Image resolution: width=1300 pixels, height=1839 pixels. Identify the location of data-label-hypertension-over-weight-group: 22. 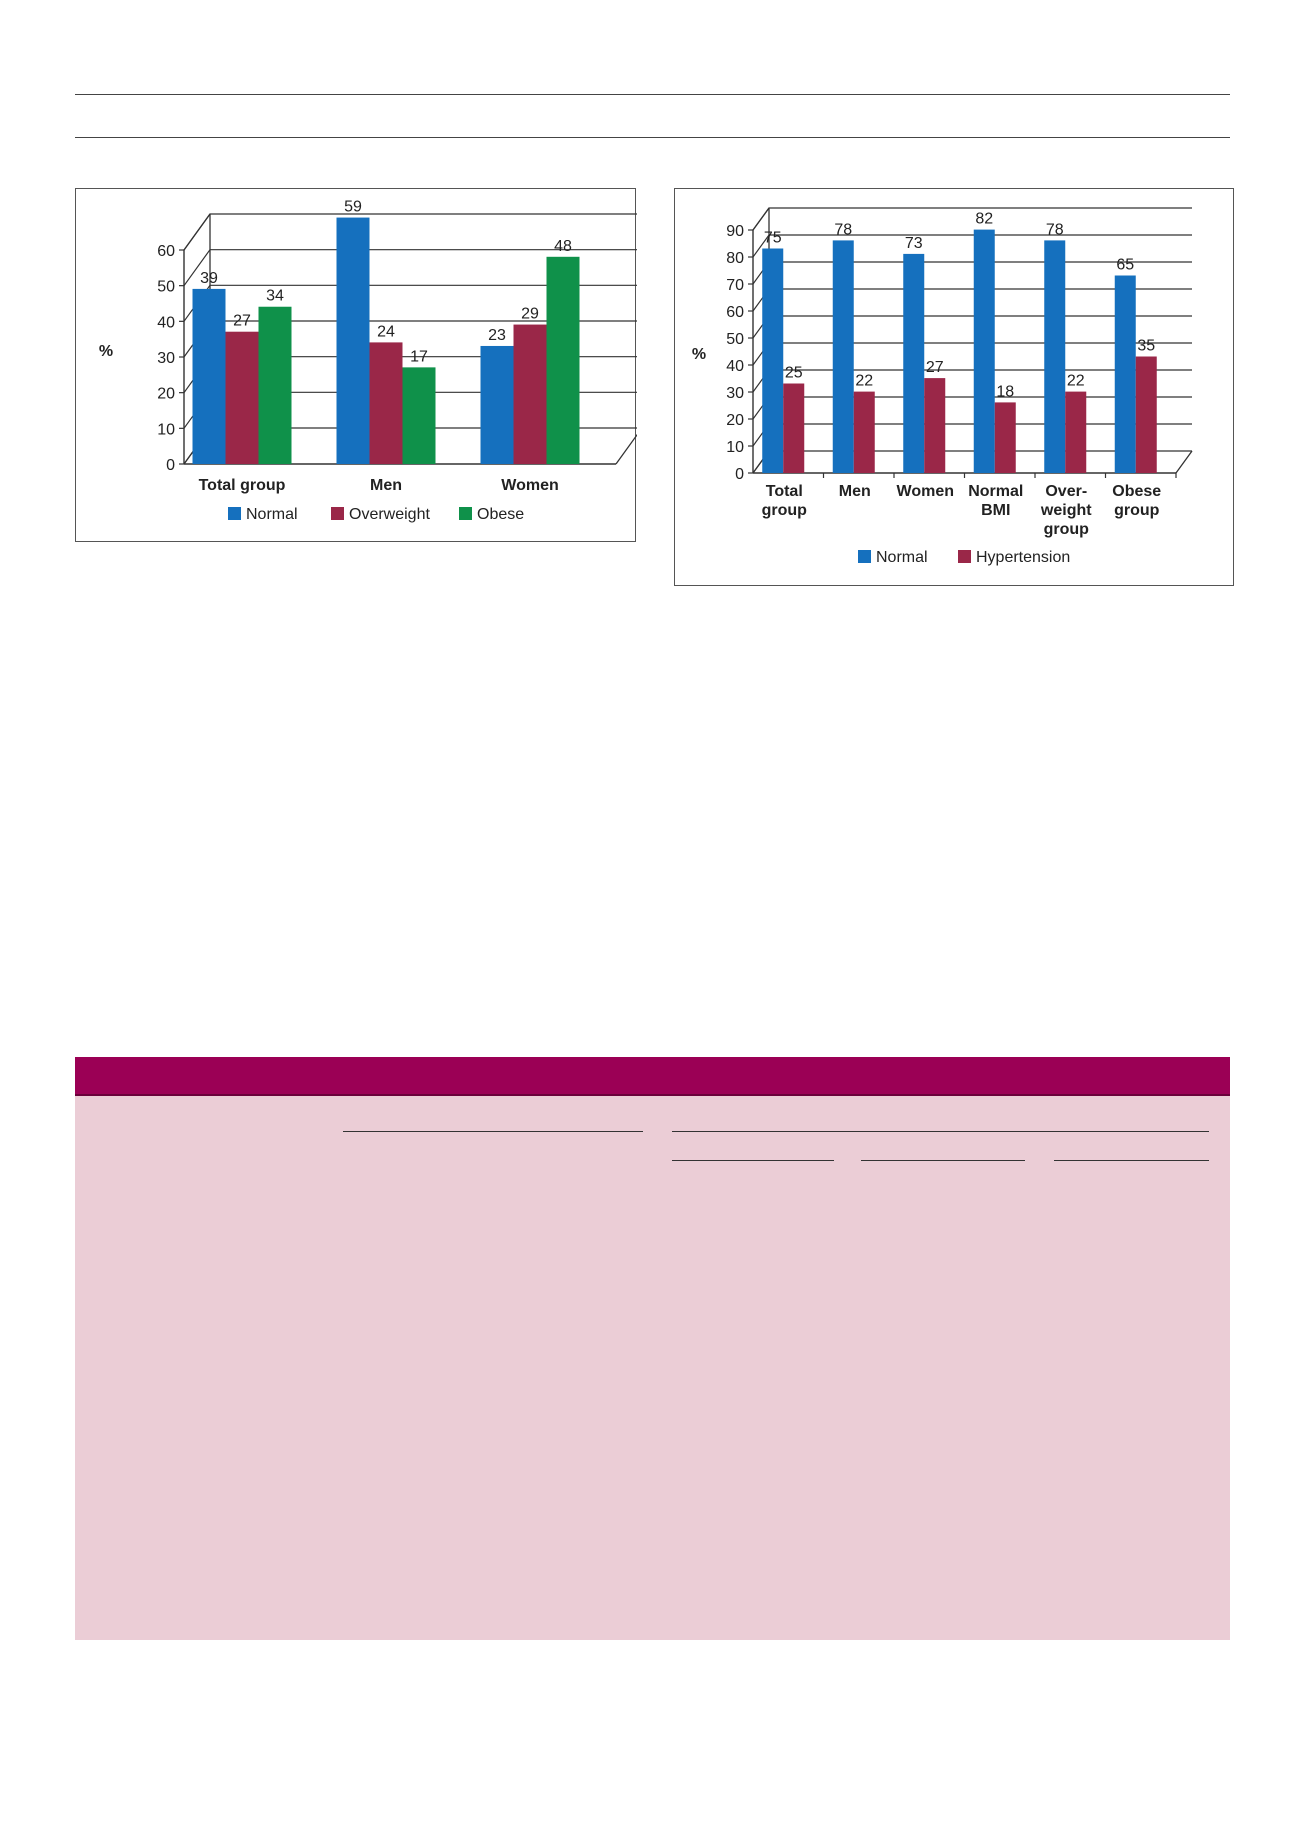
(1076, 381).